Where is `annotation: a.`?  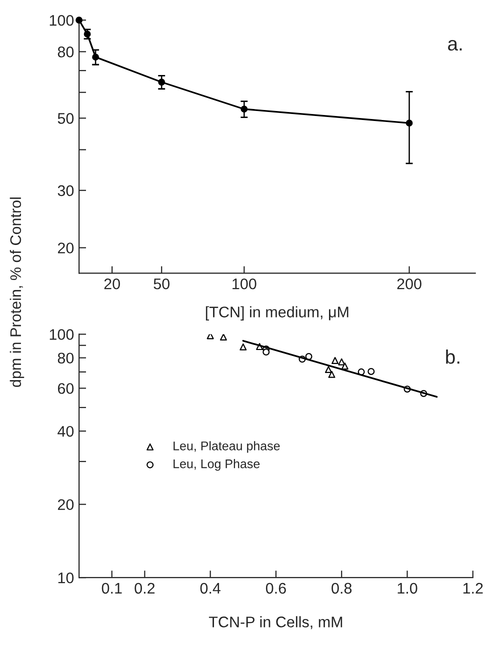 annotation: a. is located at coordinates (455, 45).